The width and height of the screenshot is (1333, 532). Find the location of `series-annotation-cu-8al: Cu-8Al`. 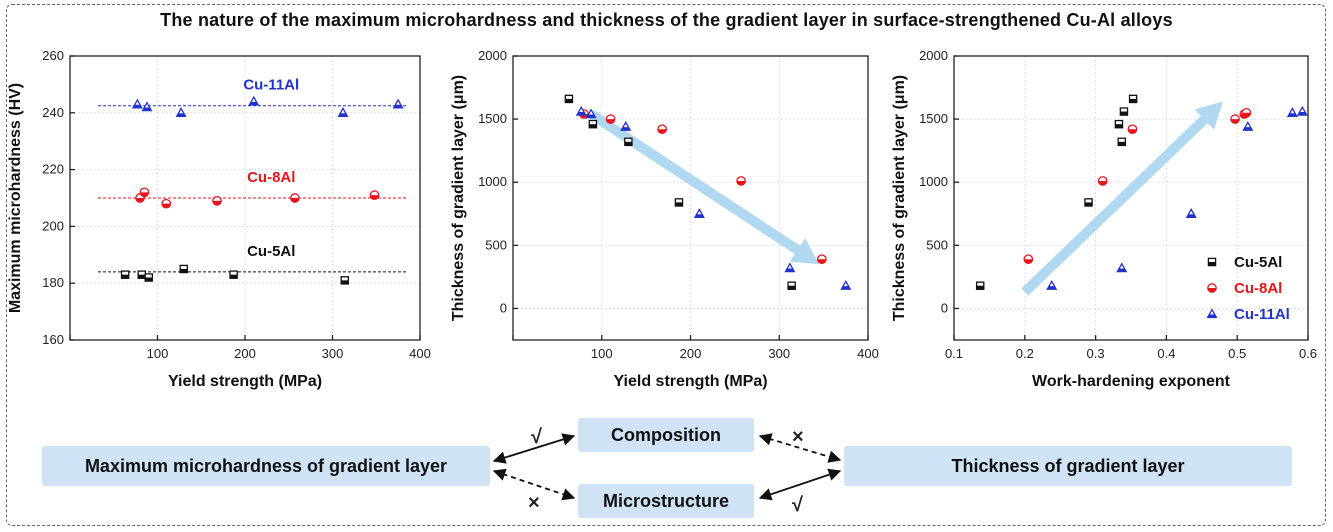

series-annotation-cu-8al: Cu-8Al is located at coordinates (271, 177).